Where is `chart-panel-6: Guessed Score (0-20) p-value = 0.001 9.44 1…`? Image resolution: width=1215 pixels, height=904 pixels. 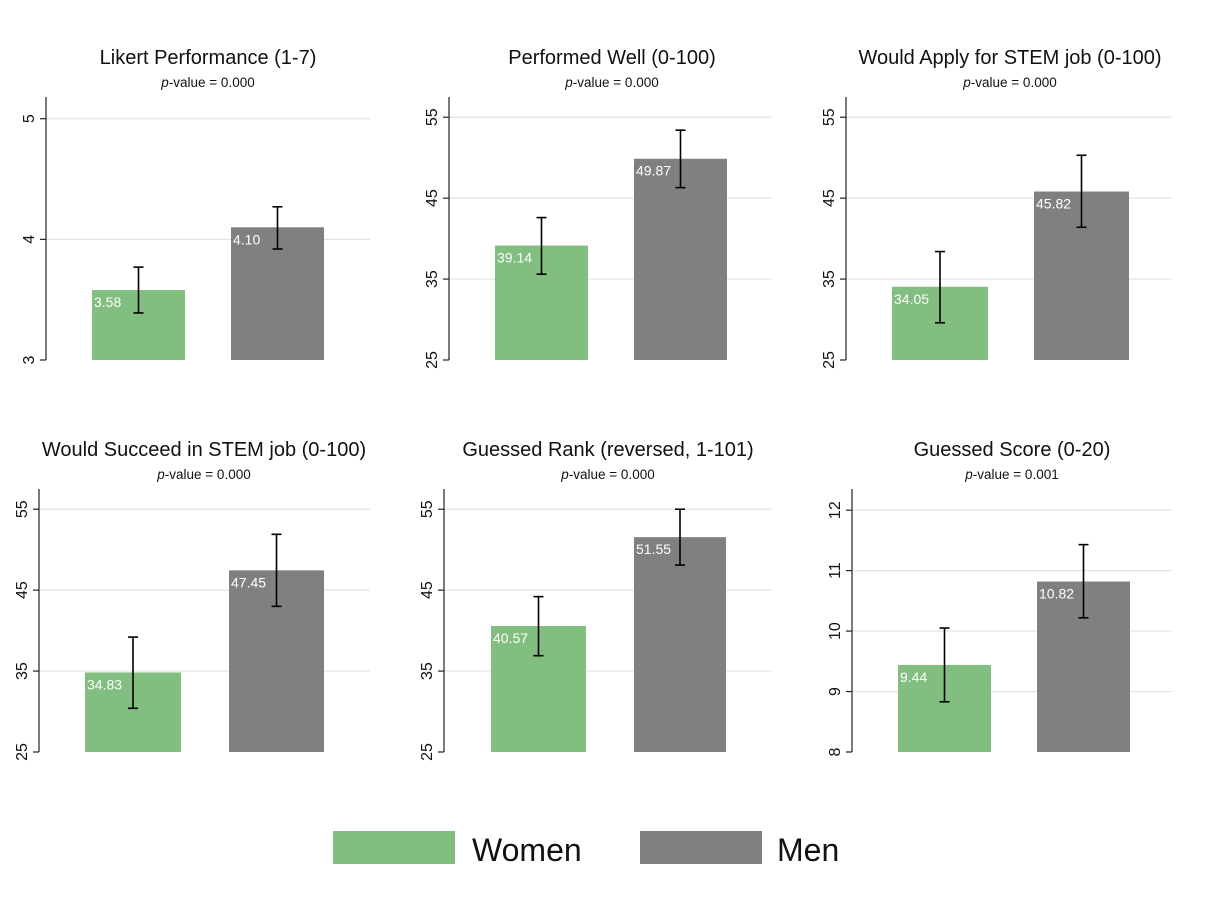 chart-panel-6: Guessed Score (0-20) p-value = 0.001 9.44 1… is located at coordinates (999, 597).